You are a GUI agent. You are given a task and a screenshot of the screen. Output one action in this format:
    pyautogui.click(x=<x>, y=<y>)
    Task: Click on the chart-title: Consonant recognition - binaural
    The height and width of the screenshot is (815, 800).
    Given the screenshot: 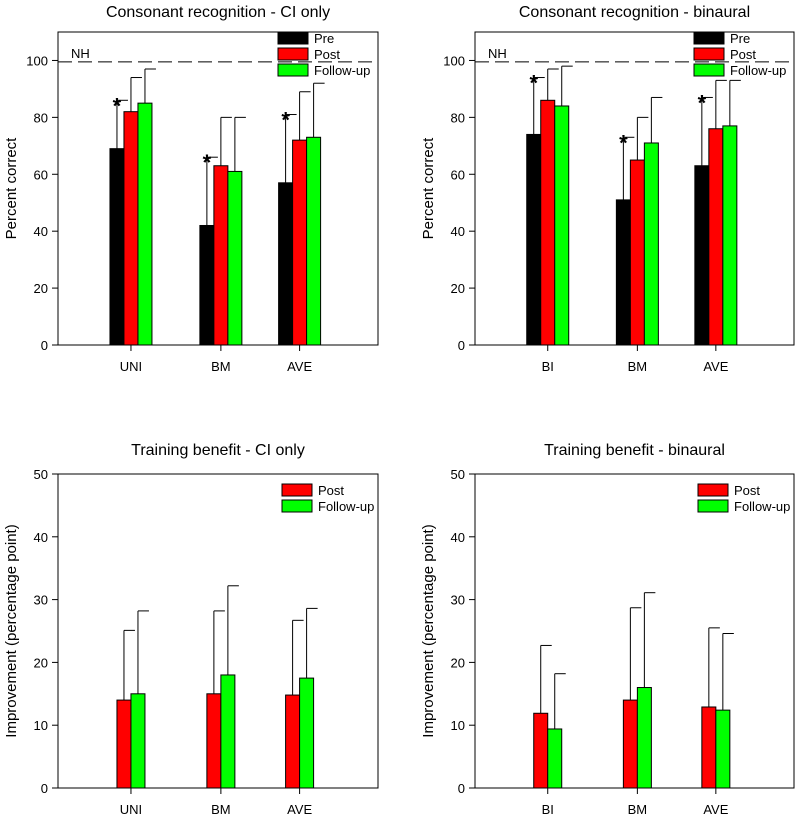 What is the action you would take?
    pyautogui.click(x=634, y=12)
    